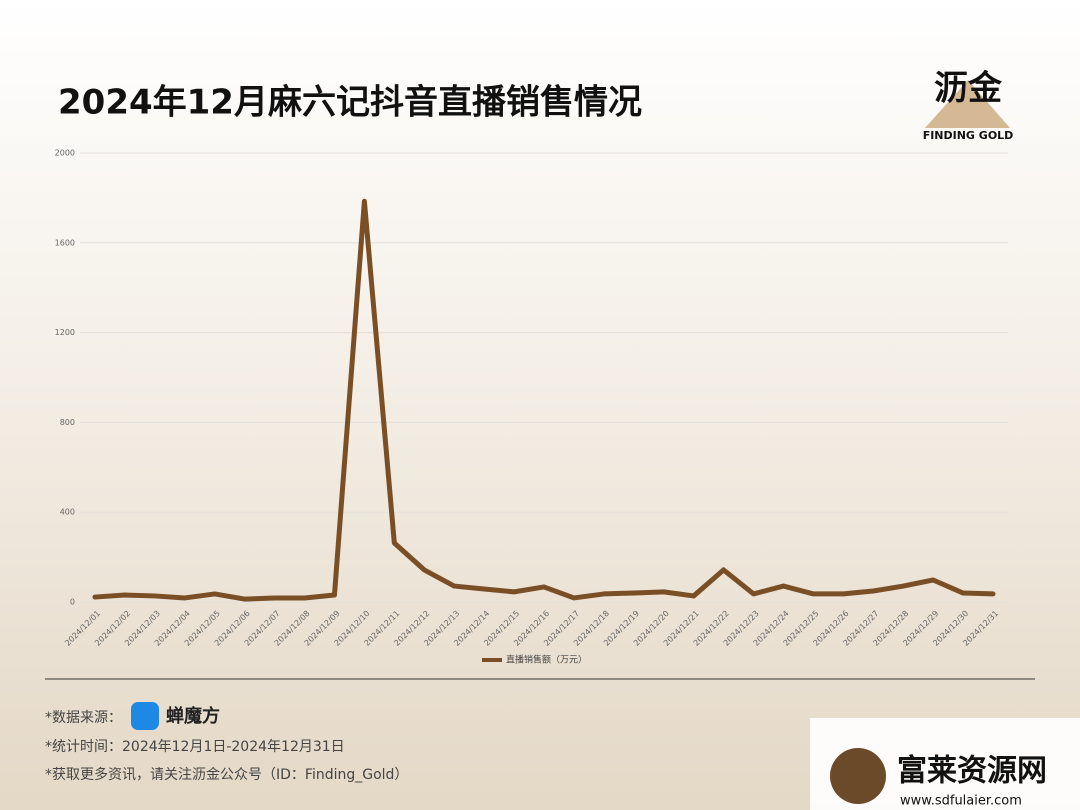 This screenshot has height=810, width=1080. I want to click on source-label: *数据来源：, so click(83, 718).